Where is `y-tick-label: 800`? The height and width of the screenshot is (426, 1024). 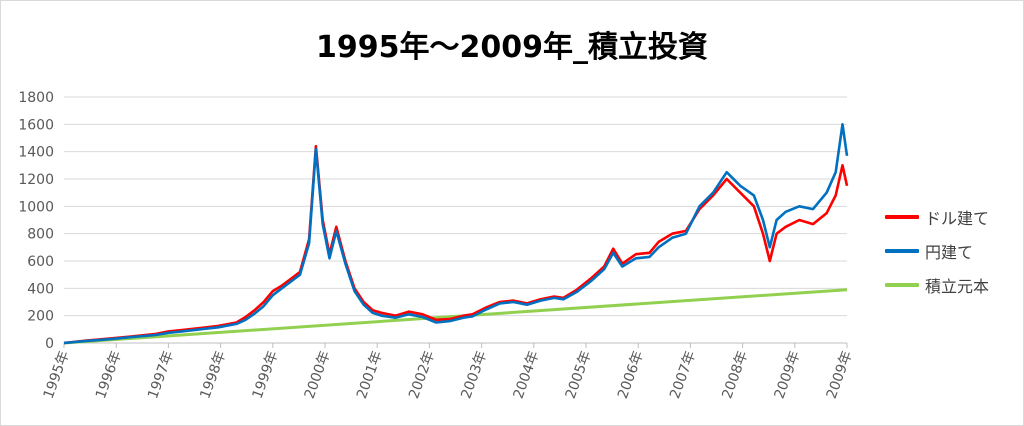
y-tick-label: 800 is located at coordinates (40, 235).